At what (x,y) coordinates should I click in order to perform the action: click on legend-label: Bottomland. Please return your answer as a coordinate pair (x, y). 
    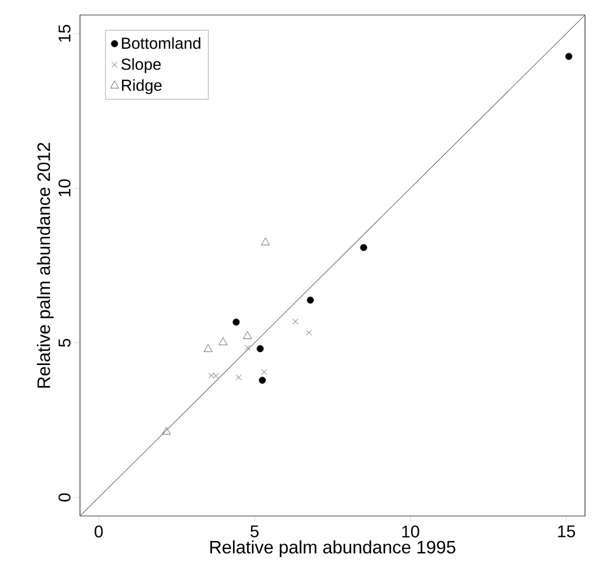
    Looking at the image, I should click on (161, 43).